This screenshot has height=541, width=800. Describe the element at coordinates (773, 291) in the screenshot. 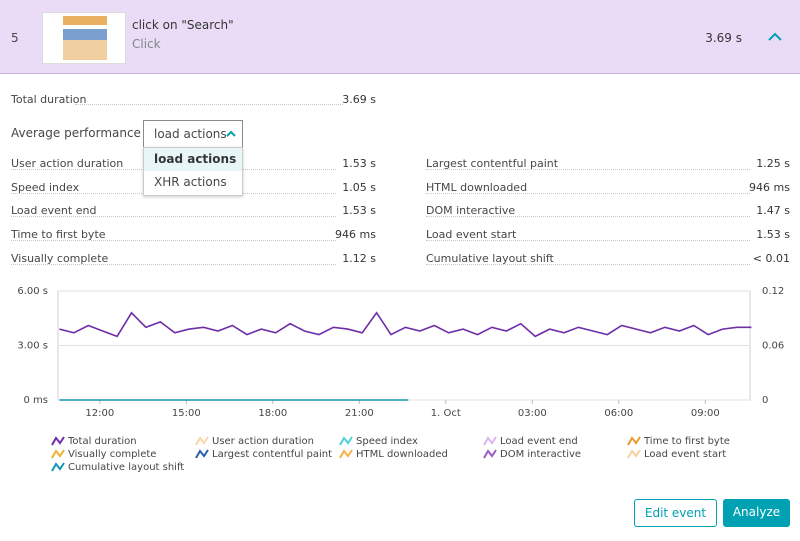

I see `y2-tick-label: 0.12` at that location.